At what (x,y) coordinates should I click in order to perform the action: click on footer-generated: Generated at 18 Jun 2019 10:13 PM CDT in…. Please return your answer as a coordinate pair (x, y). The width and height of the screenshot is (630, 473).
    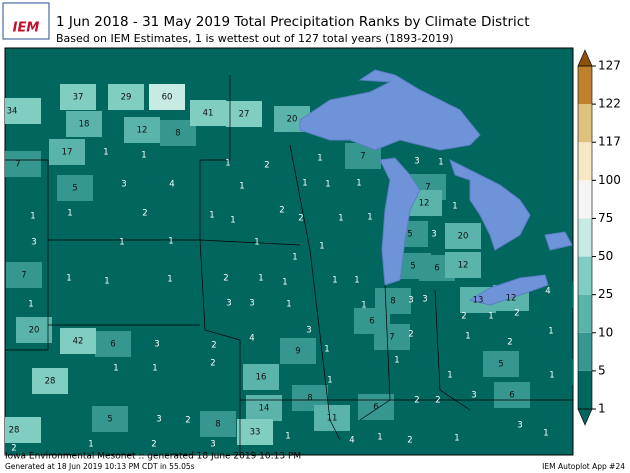
    Looking at the image, I should click on (100, 466).